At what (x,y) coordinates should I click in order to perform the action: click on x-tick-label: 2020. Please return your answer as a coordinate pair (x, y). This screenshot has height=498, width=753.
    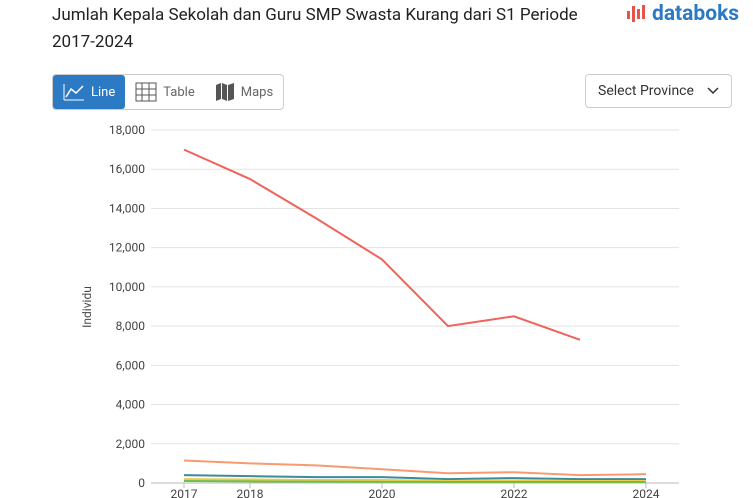
    Looking at the image, I should click on (382, 492).